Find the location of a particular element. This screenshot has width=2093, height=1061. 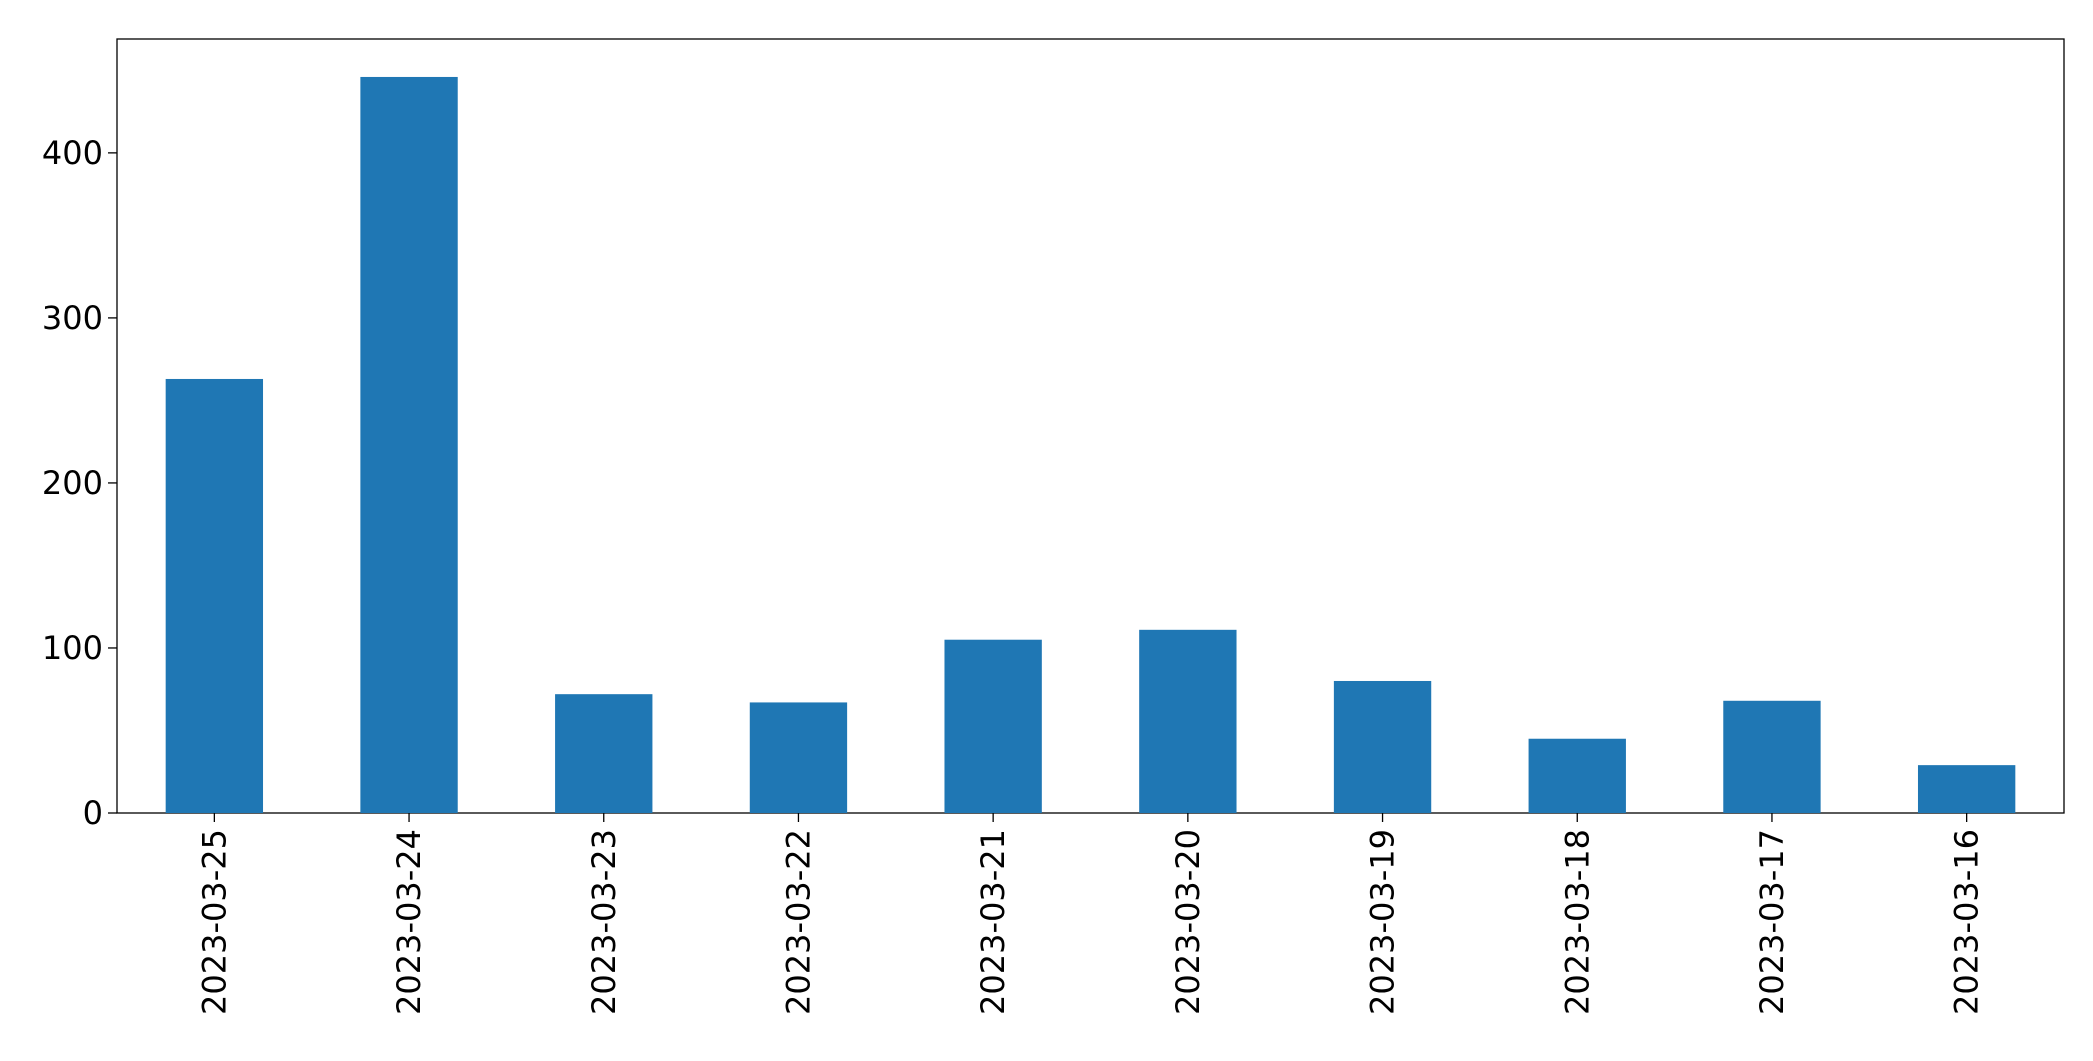

y-tick-label: 300 is located at coordinates (72, 318).